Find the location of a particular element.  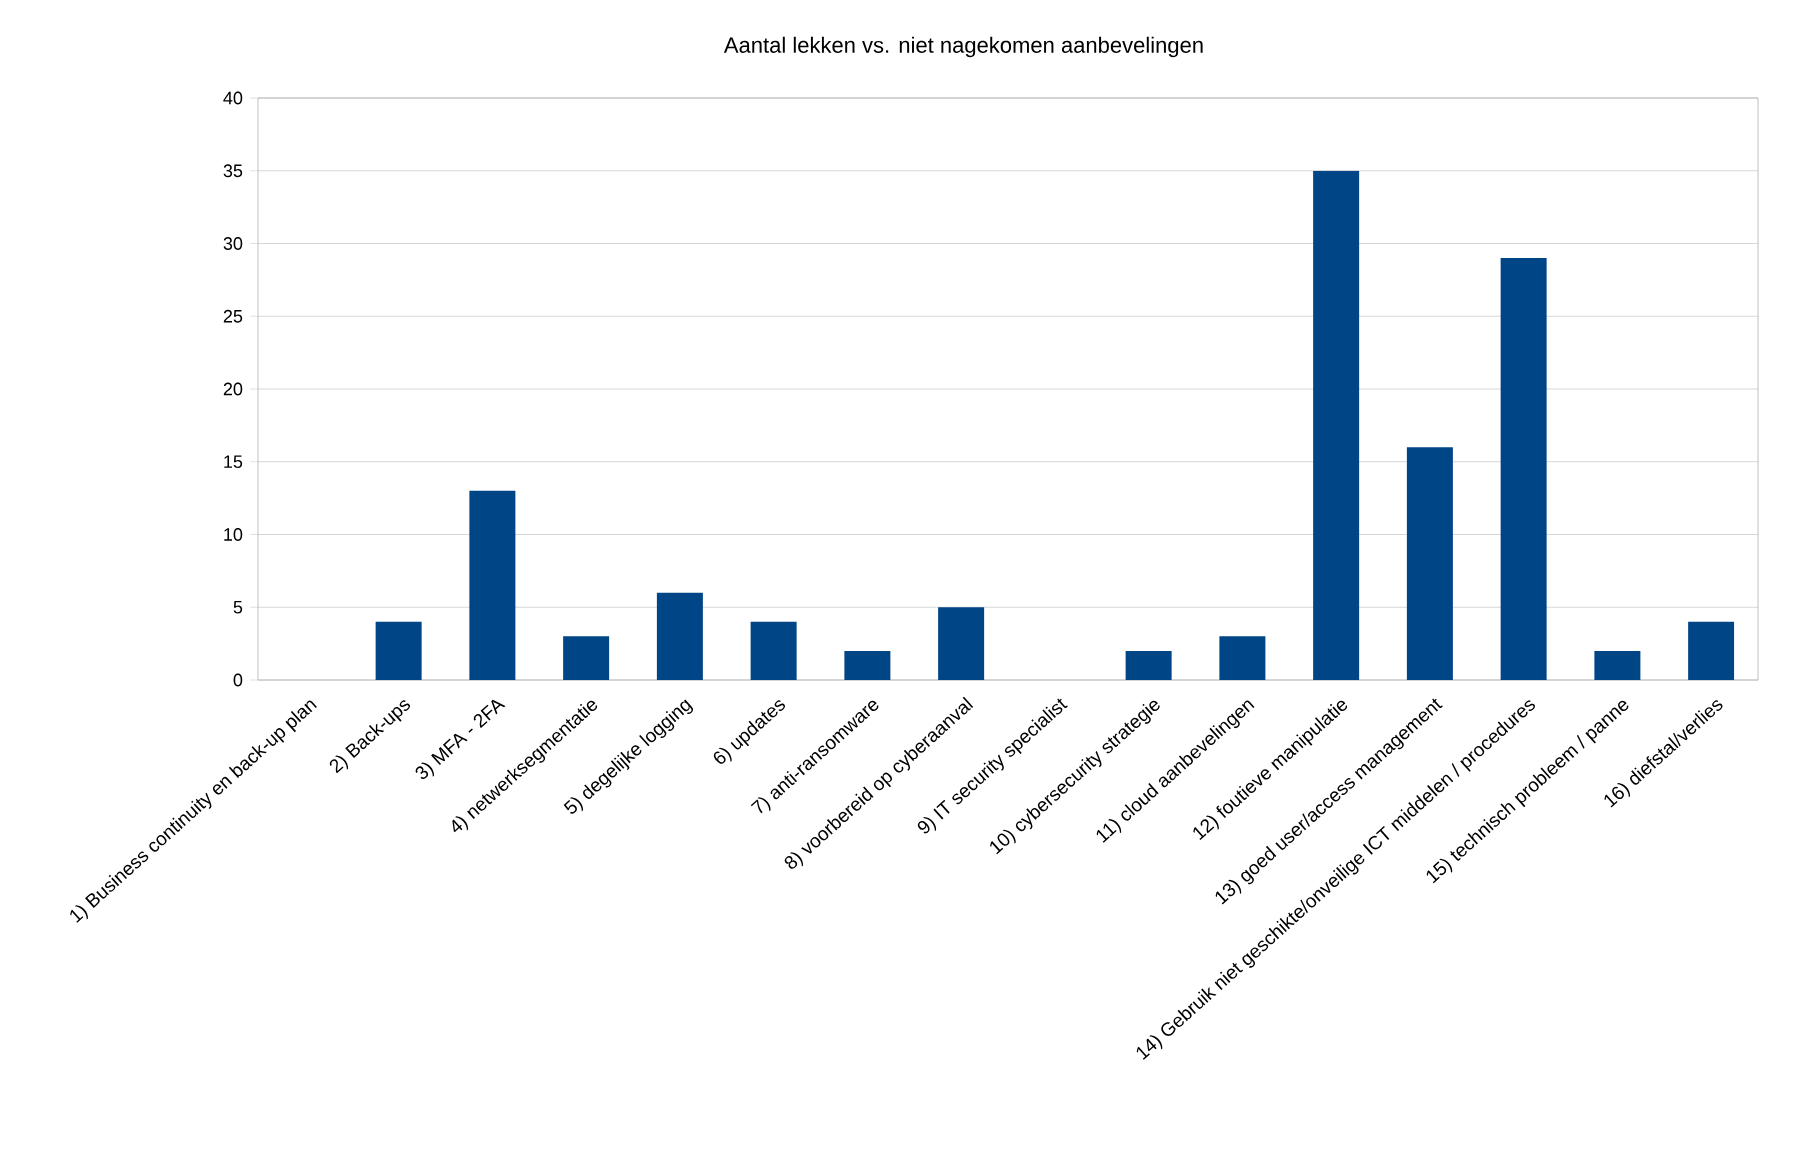

y-tick-label: 0 is located at coordinates (238, 680).